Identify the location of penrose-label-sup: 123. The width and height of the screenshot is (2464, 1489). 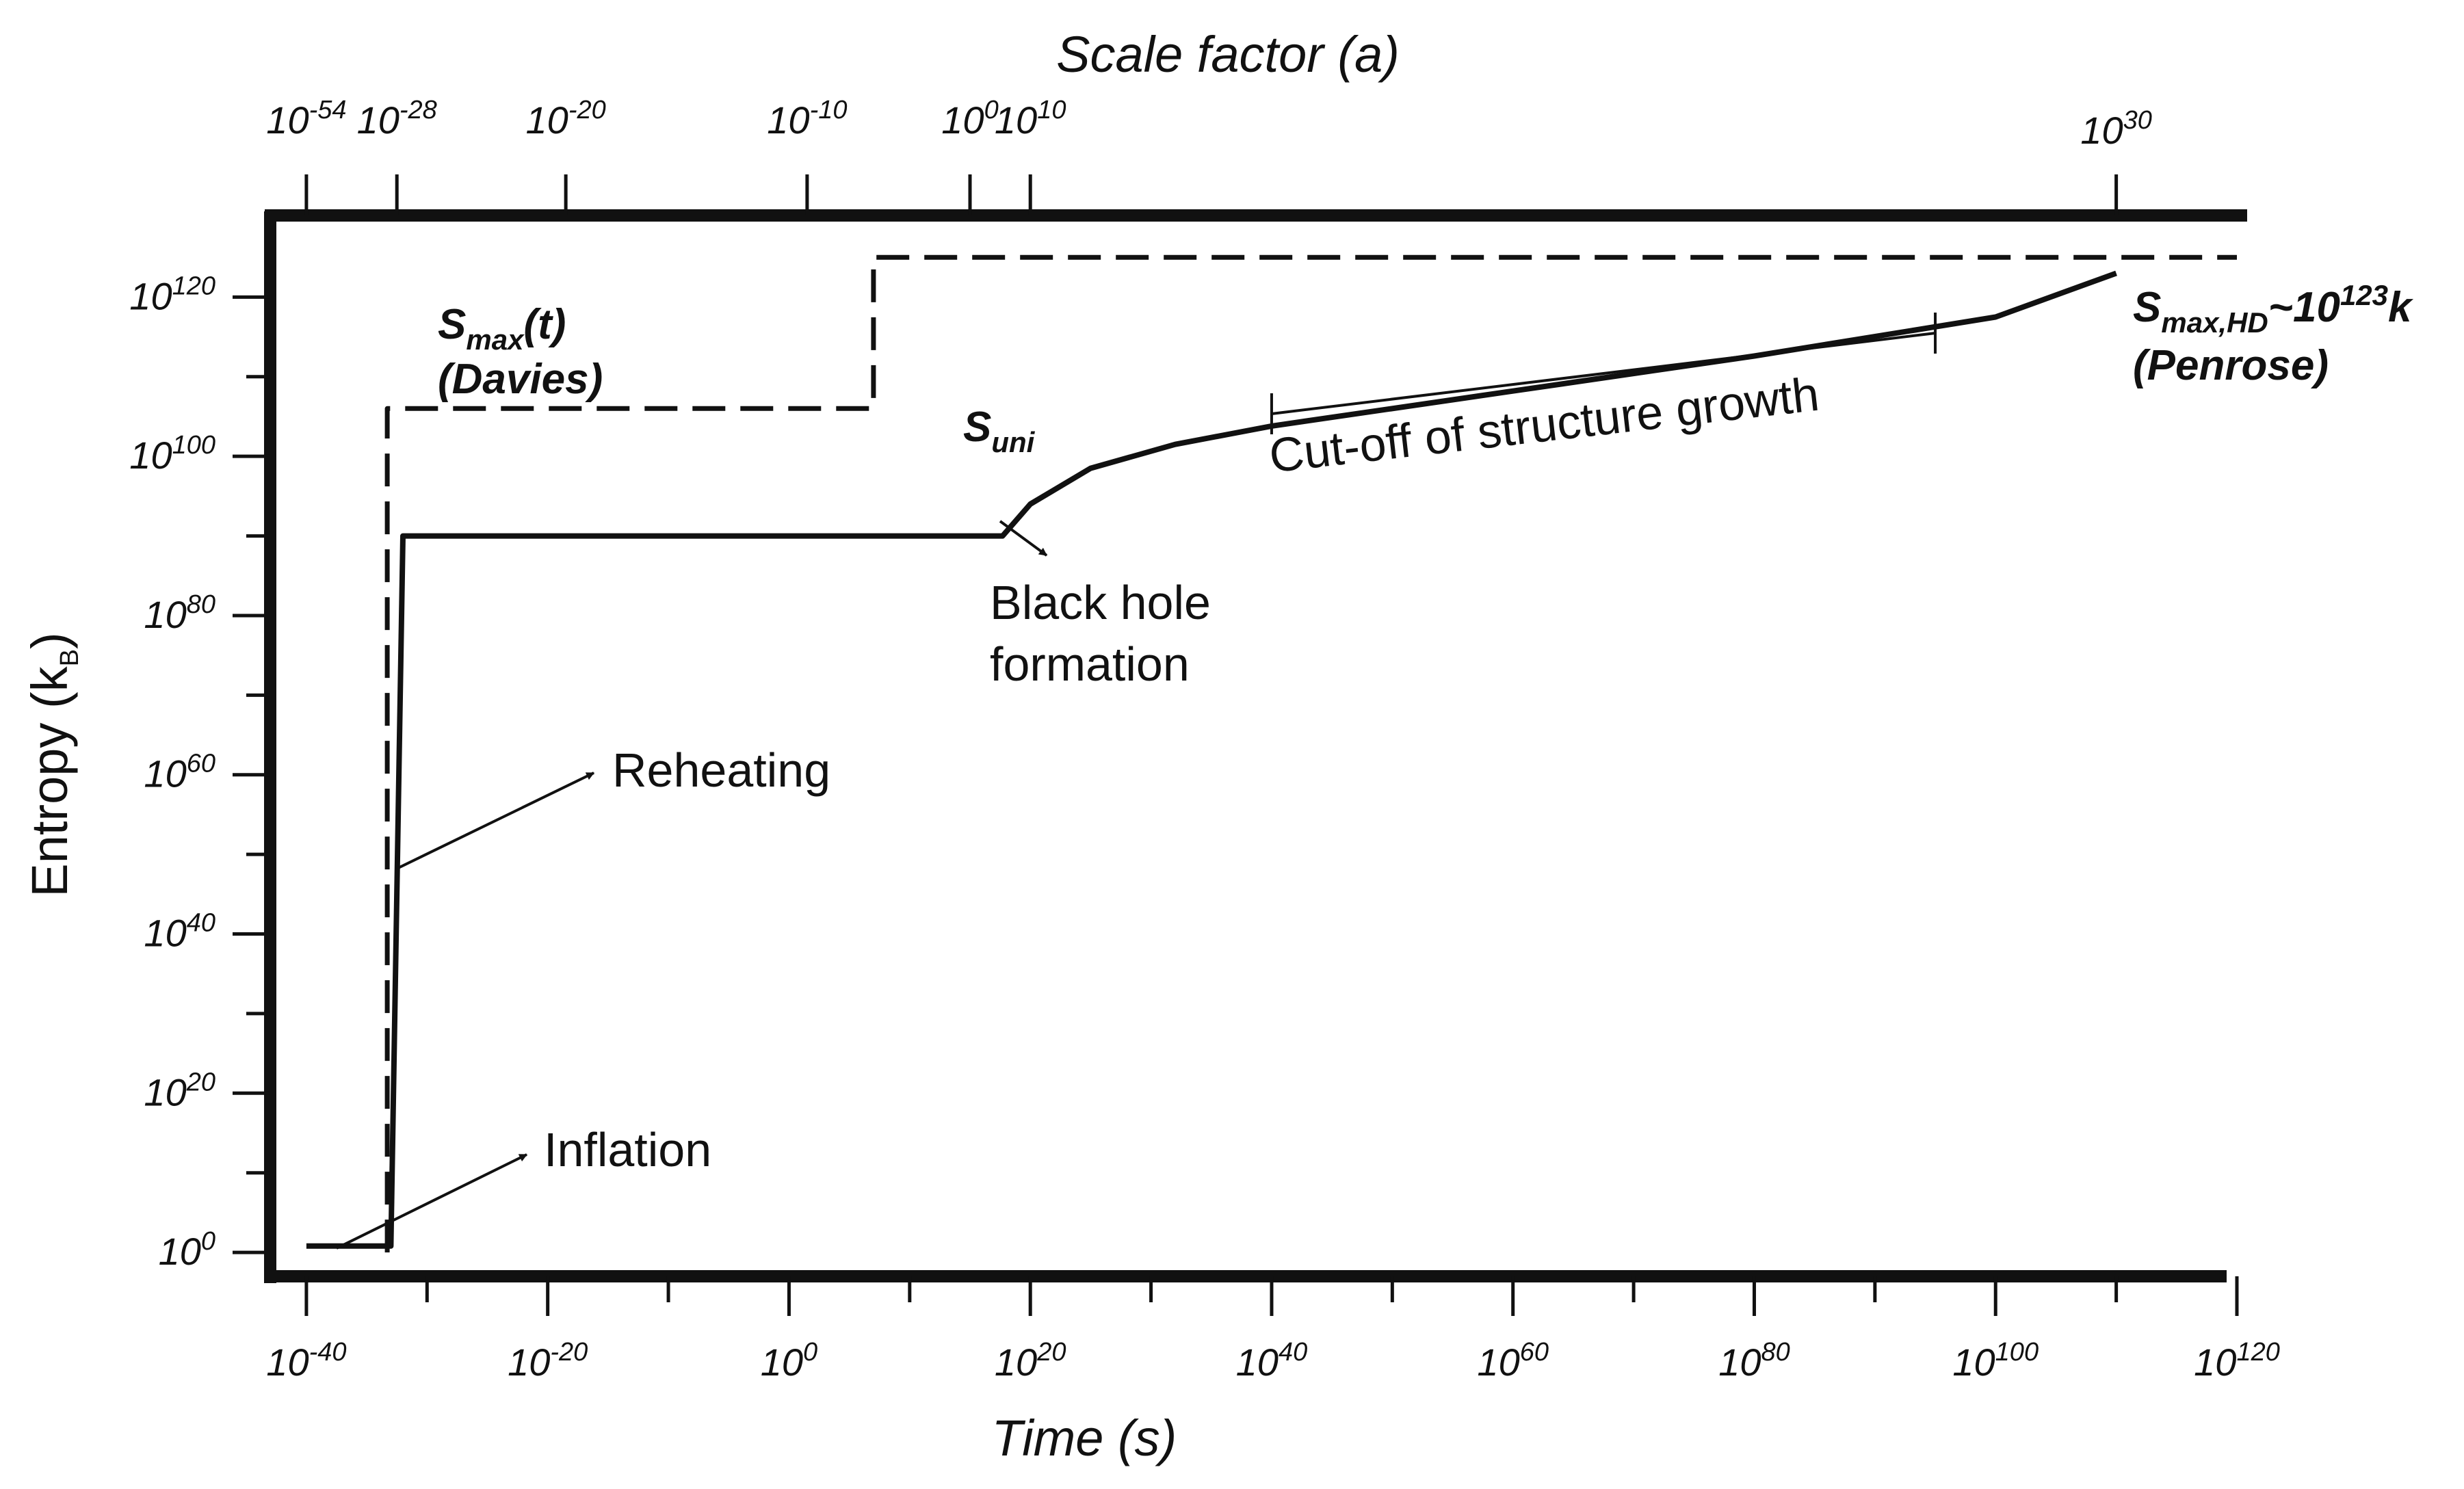
(2364, 295).